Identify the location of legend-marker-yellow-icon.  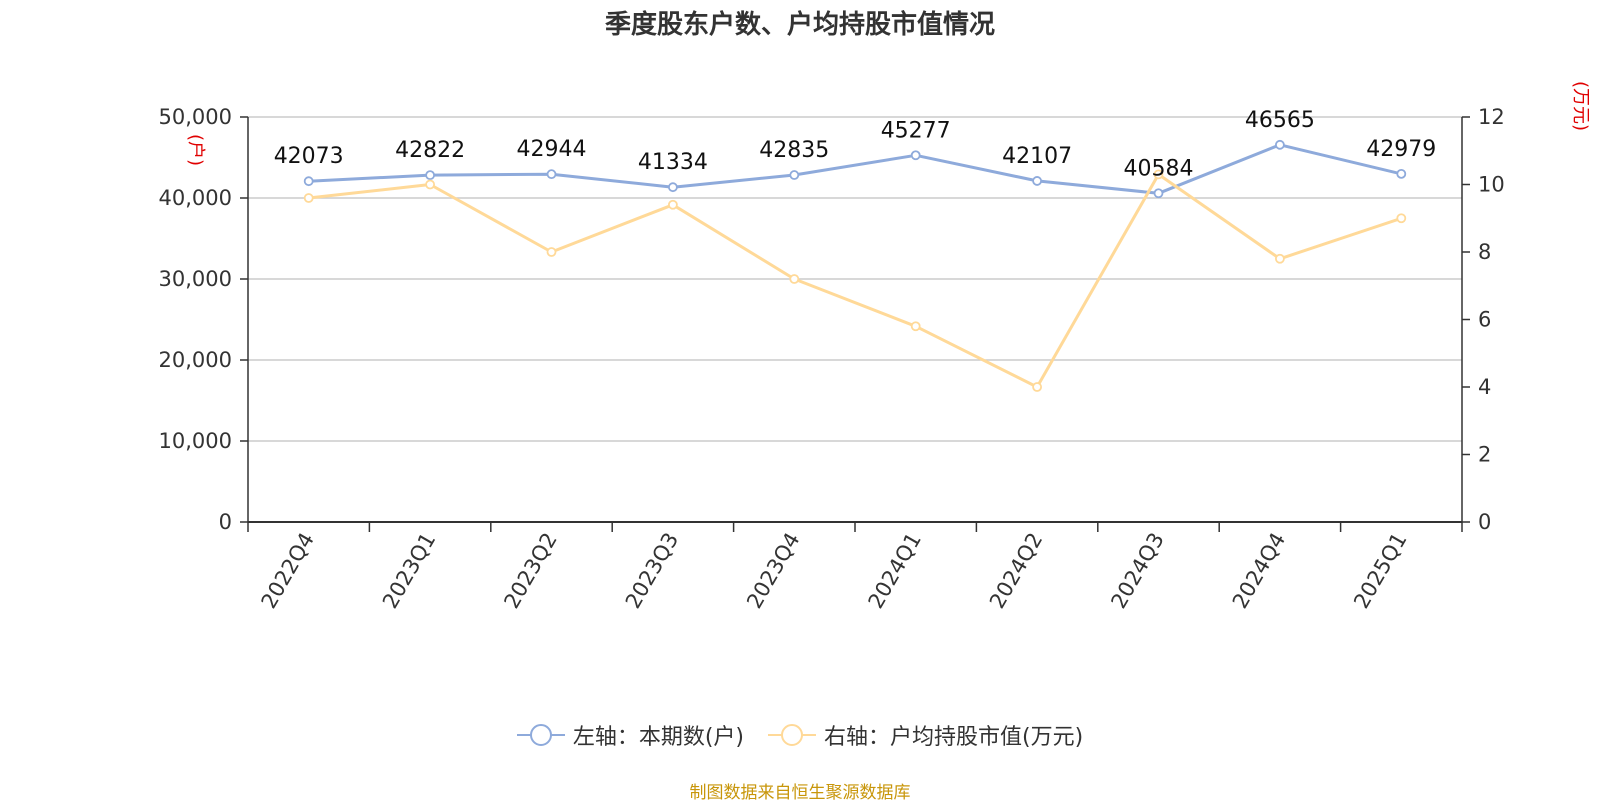
(792, 735).